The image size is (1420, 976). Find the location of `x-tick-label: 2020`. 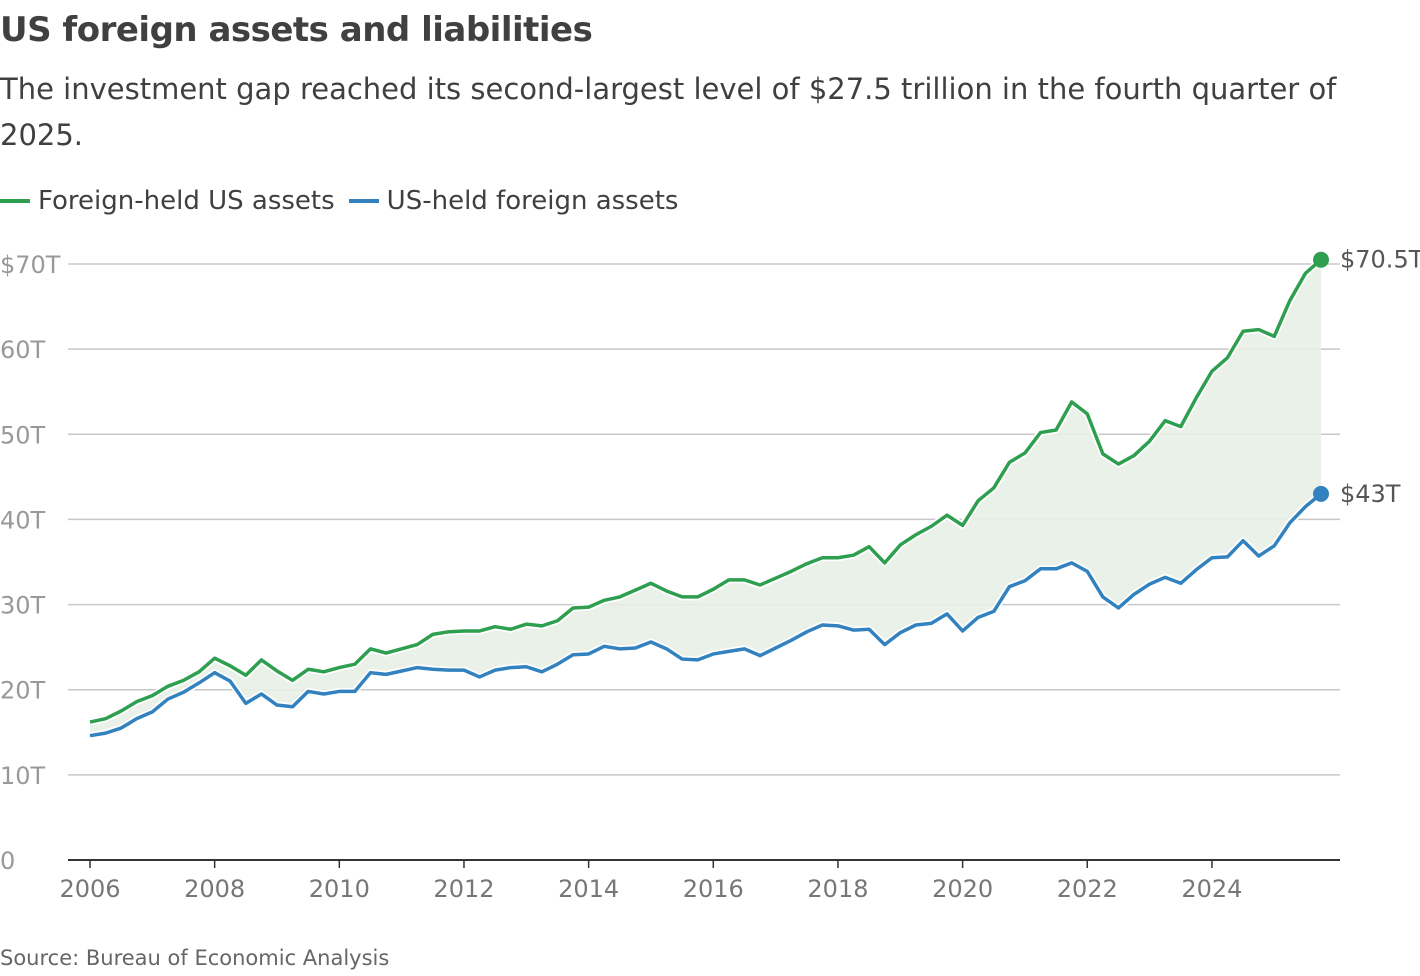

x-tick-label: 2020 is located at coordinates (962, 889).